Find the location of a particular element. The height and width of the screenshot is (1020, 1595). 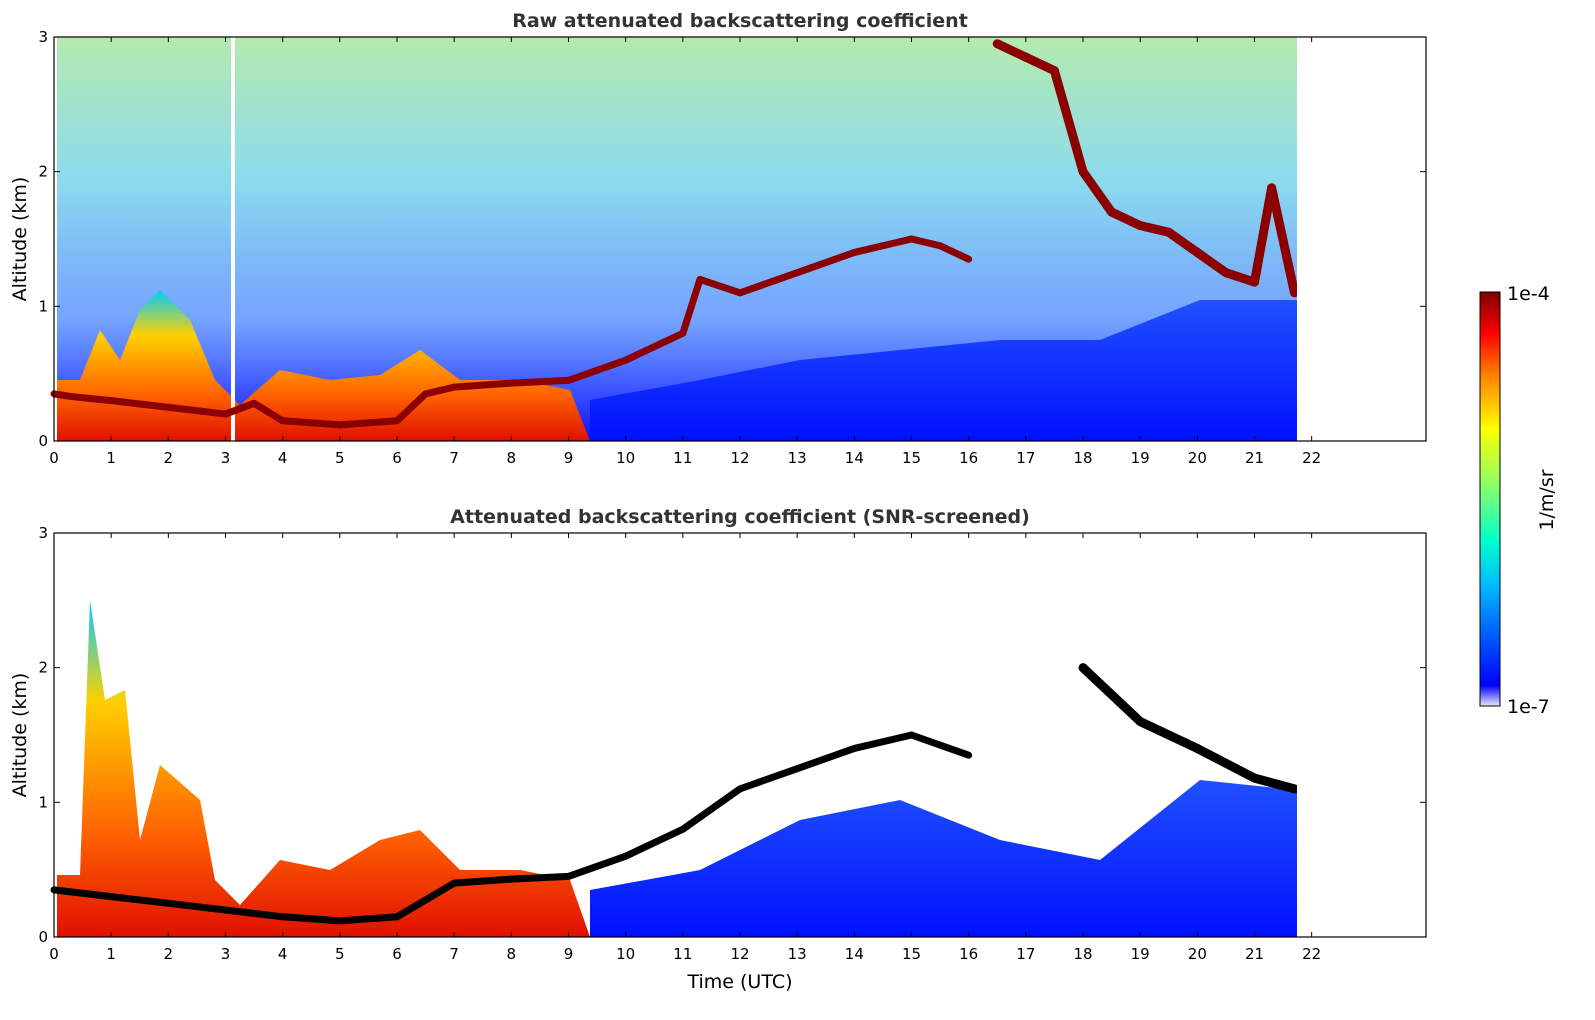

x-tick-label: 6 is located at coordinates (397, 954).